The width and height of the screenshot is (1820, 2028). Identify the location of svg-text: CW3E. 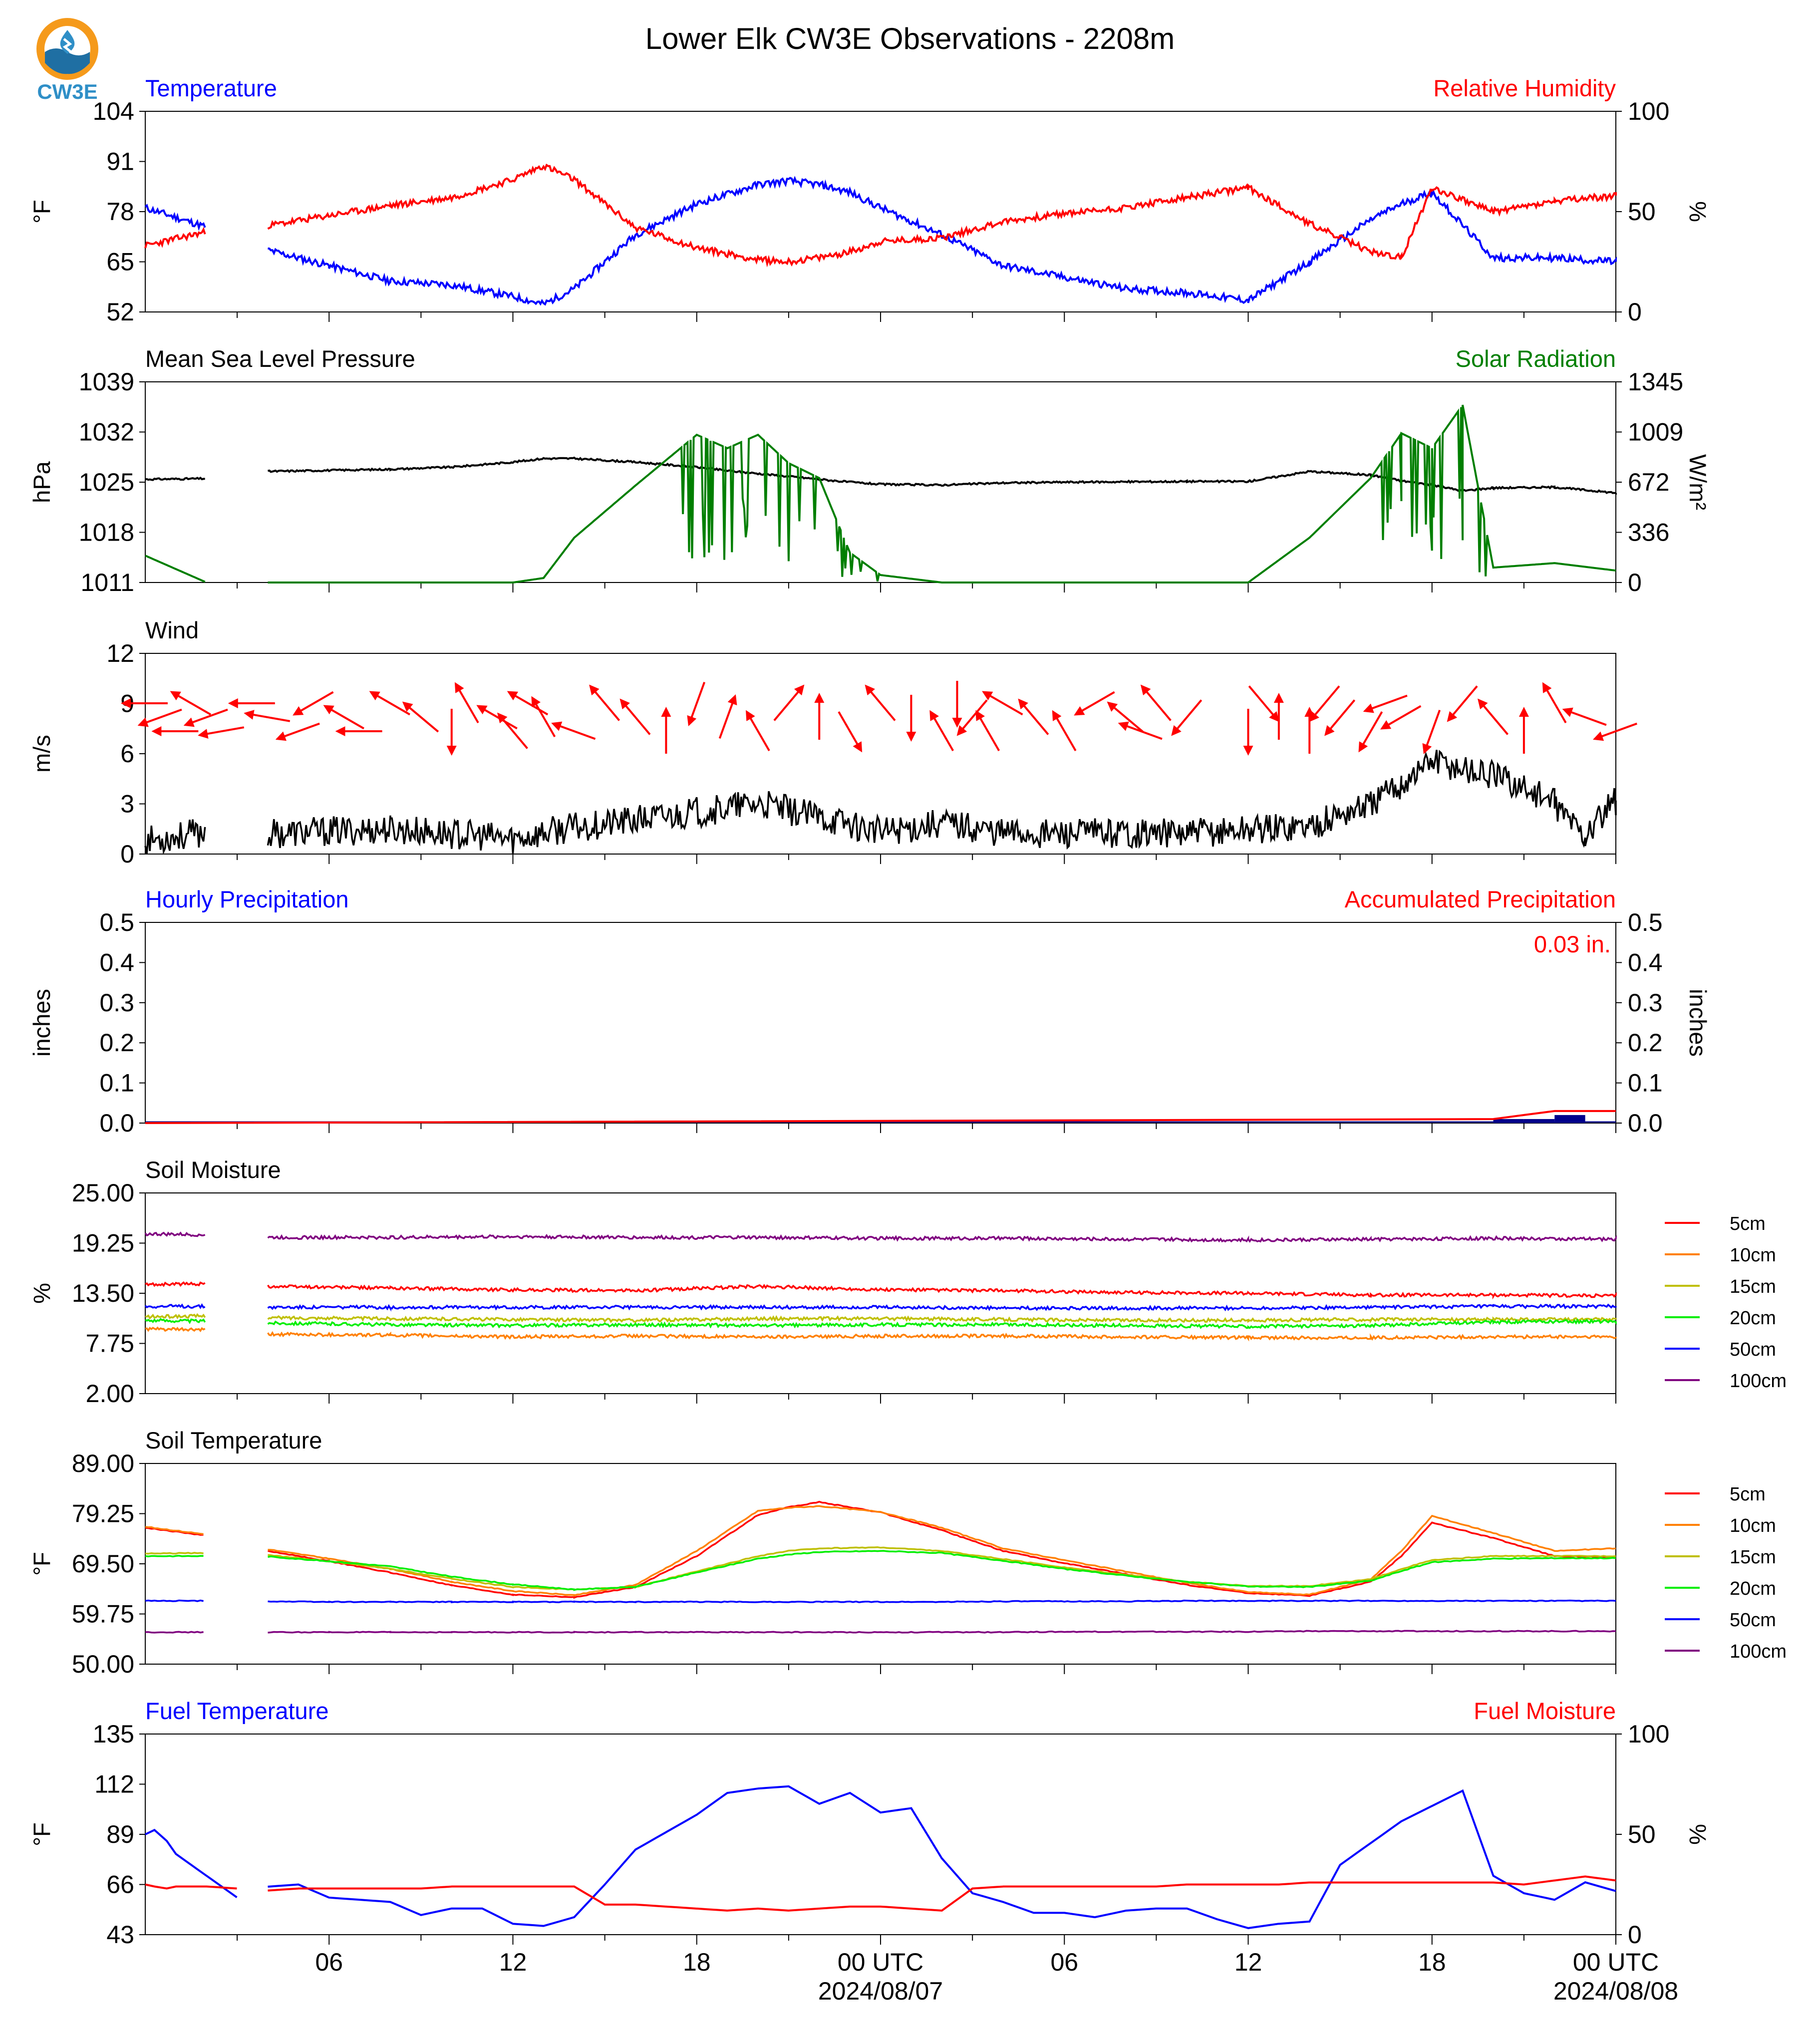
(67, 91).